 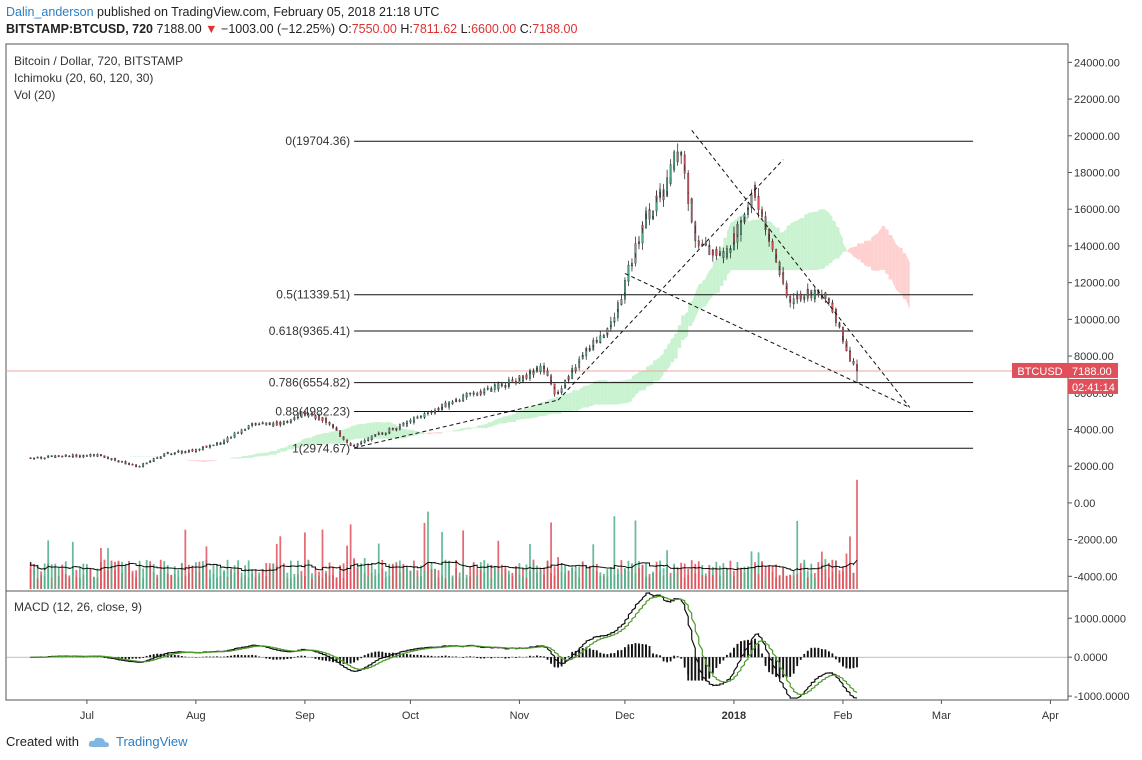 I want to click on time-axis: Jul Aug Sep Oct Nov Dec 2018 Feb Mar Apr, so click(x=569, y=711).